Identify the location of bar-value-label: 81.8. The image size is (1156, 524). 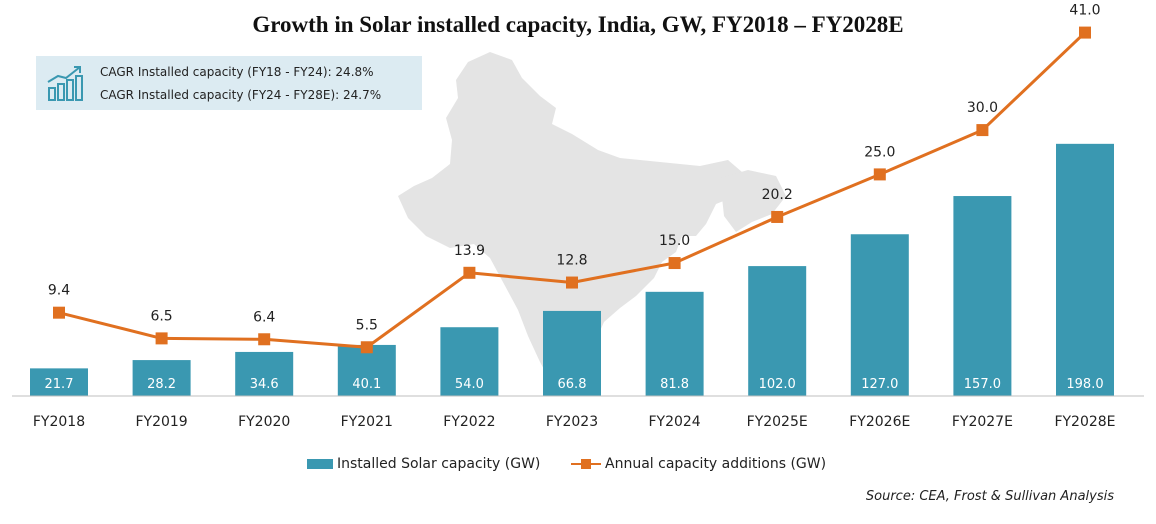
(674, 384).